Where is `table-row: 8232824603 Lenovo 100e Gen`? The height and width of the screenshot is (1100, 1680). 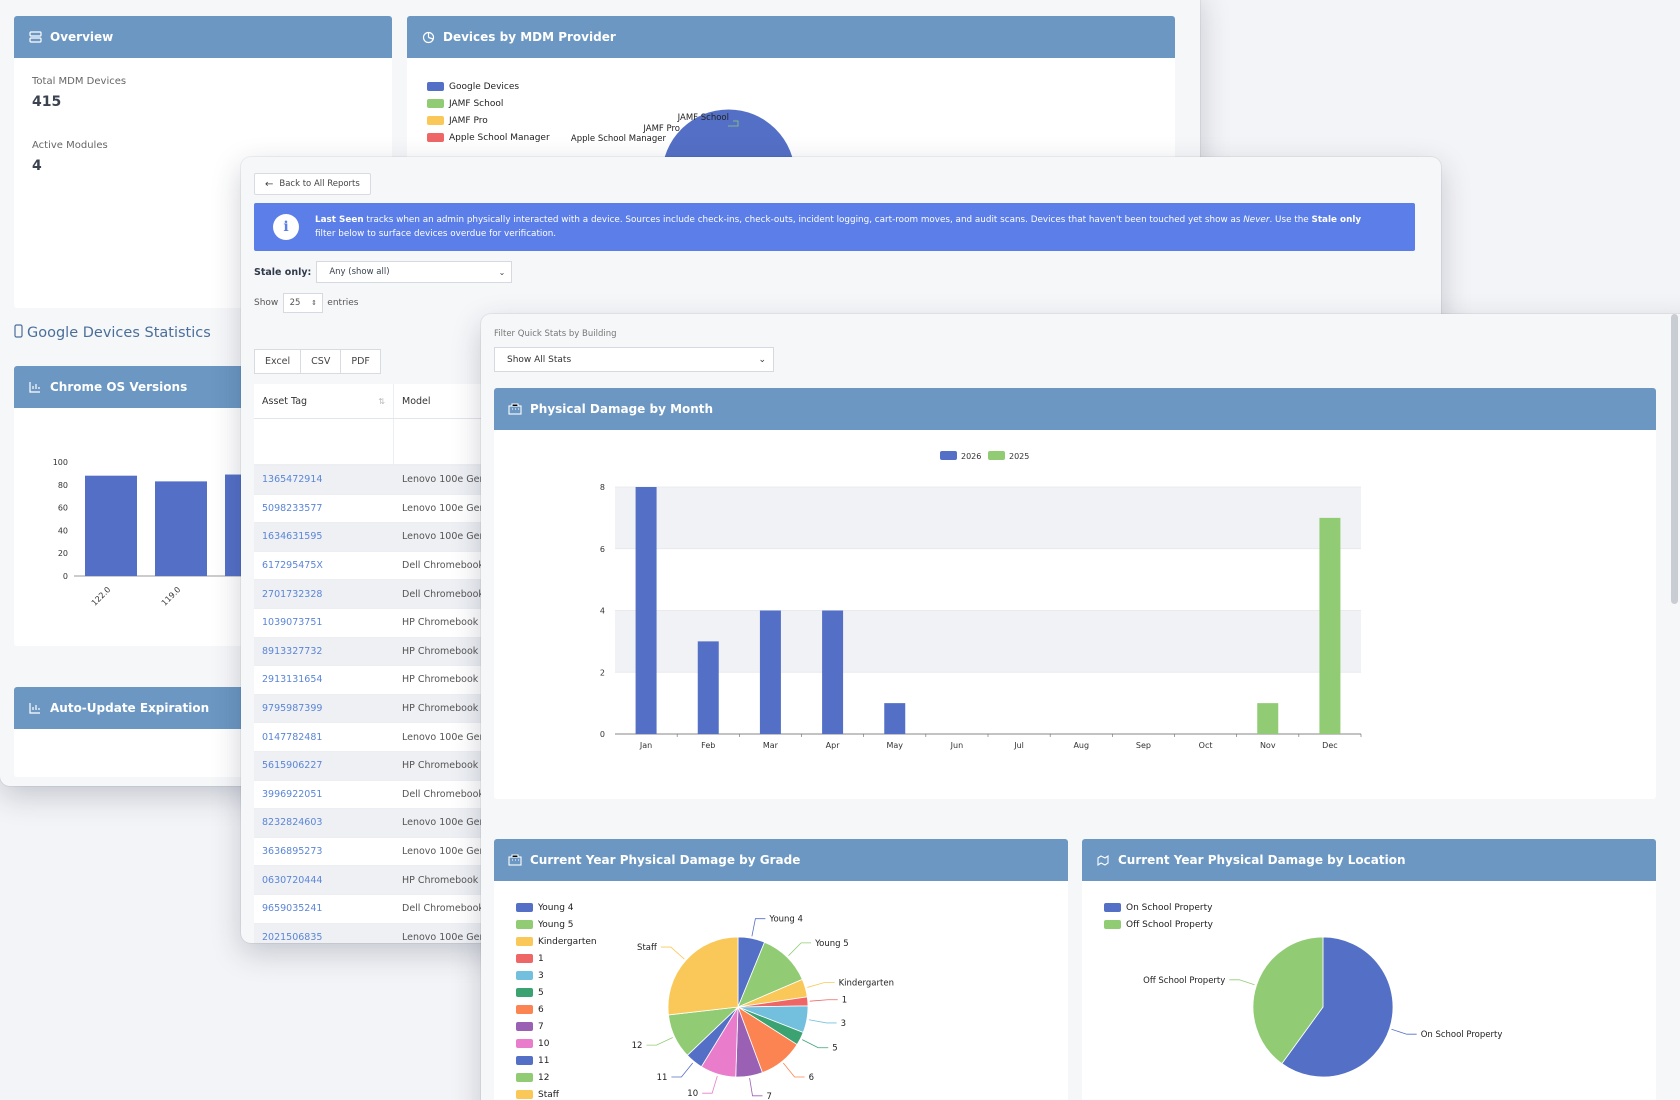
table-row: 8232824603 Lenovo 100e Gen is located at coordinates (374, 822).